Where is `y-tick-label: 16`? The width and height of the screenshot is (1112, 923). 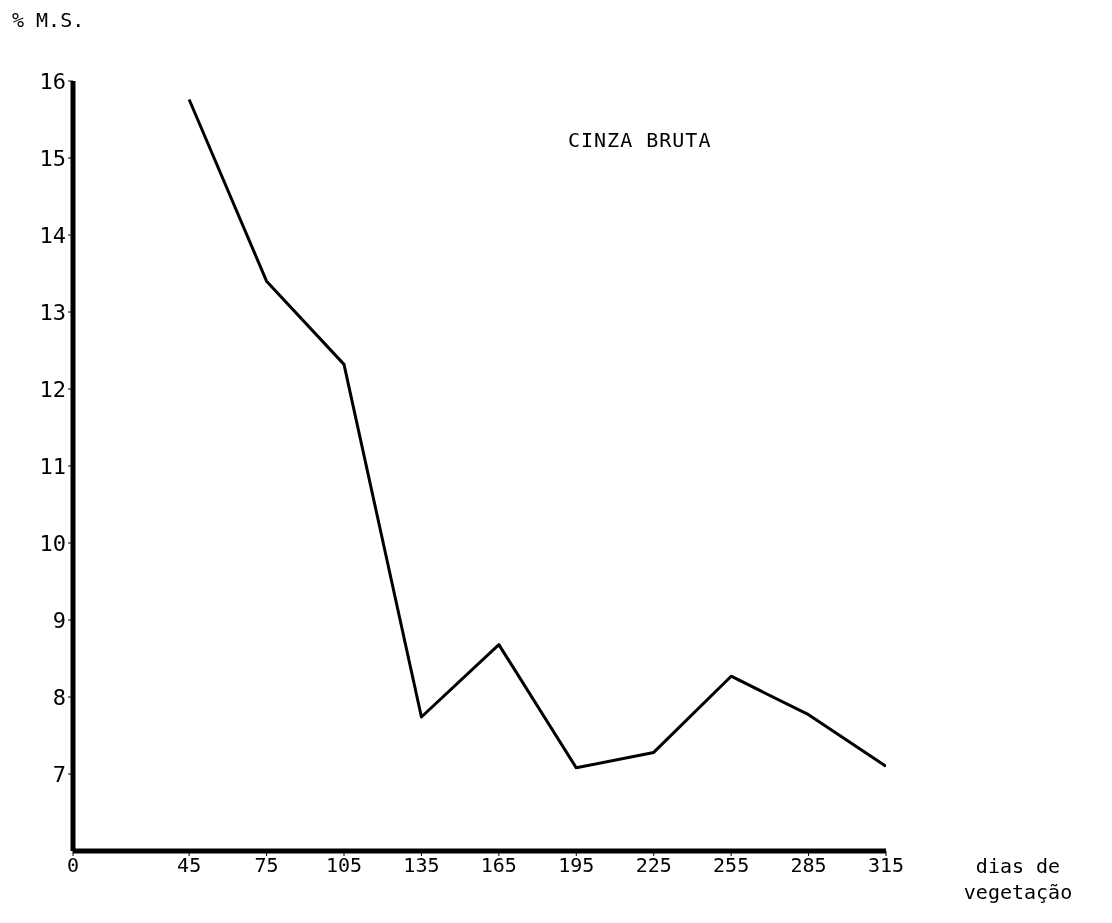 y-tick-label: 16 is located at coordinates (52, 81).